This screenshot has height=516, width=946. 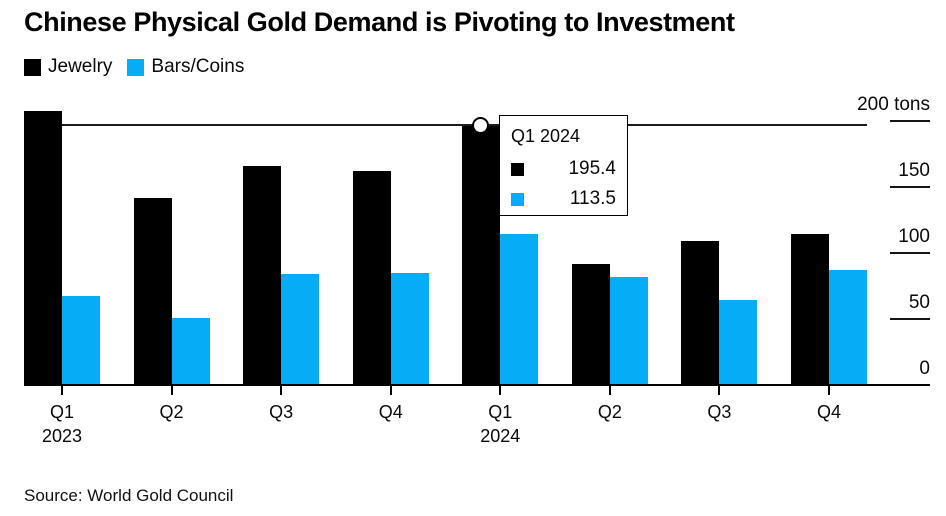 What do you see at coordinates (546, 136) in the screenshot?
I see `tooltip-period-label: Q1 2024` at bounding box center [546, 136].